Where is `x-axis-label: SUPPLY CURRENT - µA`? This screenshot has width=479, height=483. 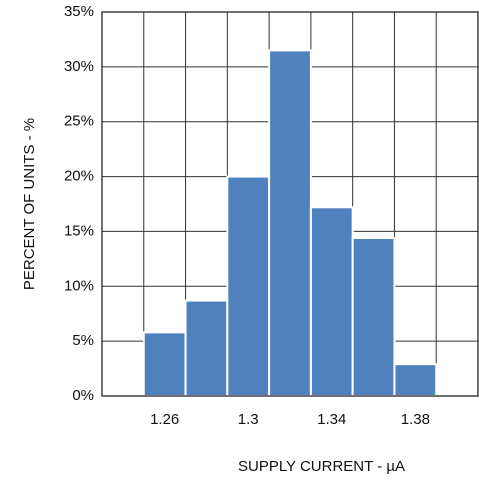 x-axis-label: SUPPLY CURRENT - µA is located at coordinates (321, 466).